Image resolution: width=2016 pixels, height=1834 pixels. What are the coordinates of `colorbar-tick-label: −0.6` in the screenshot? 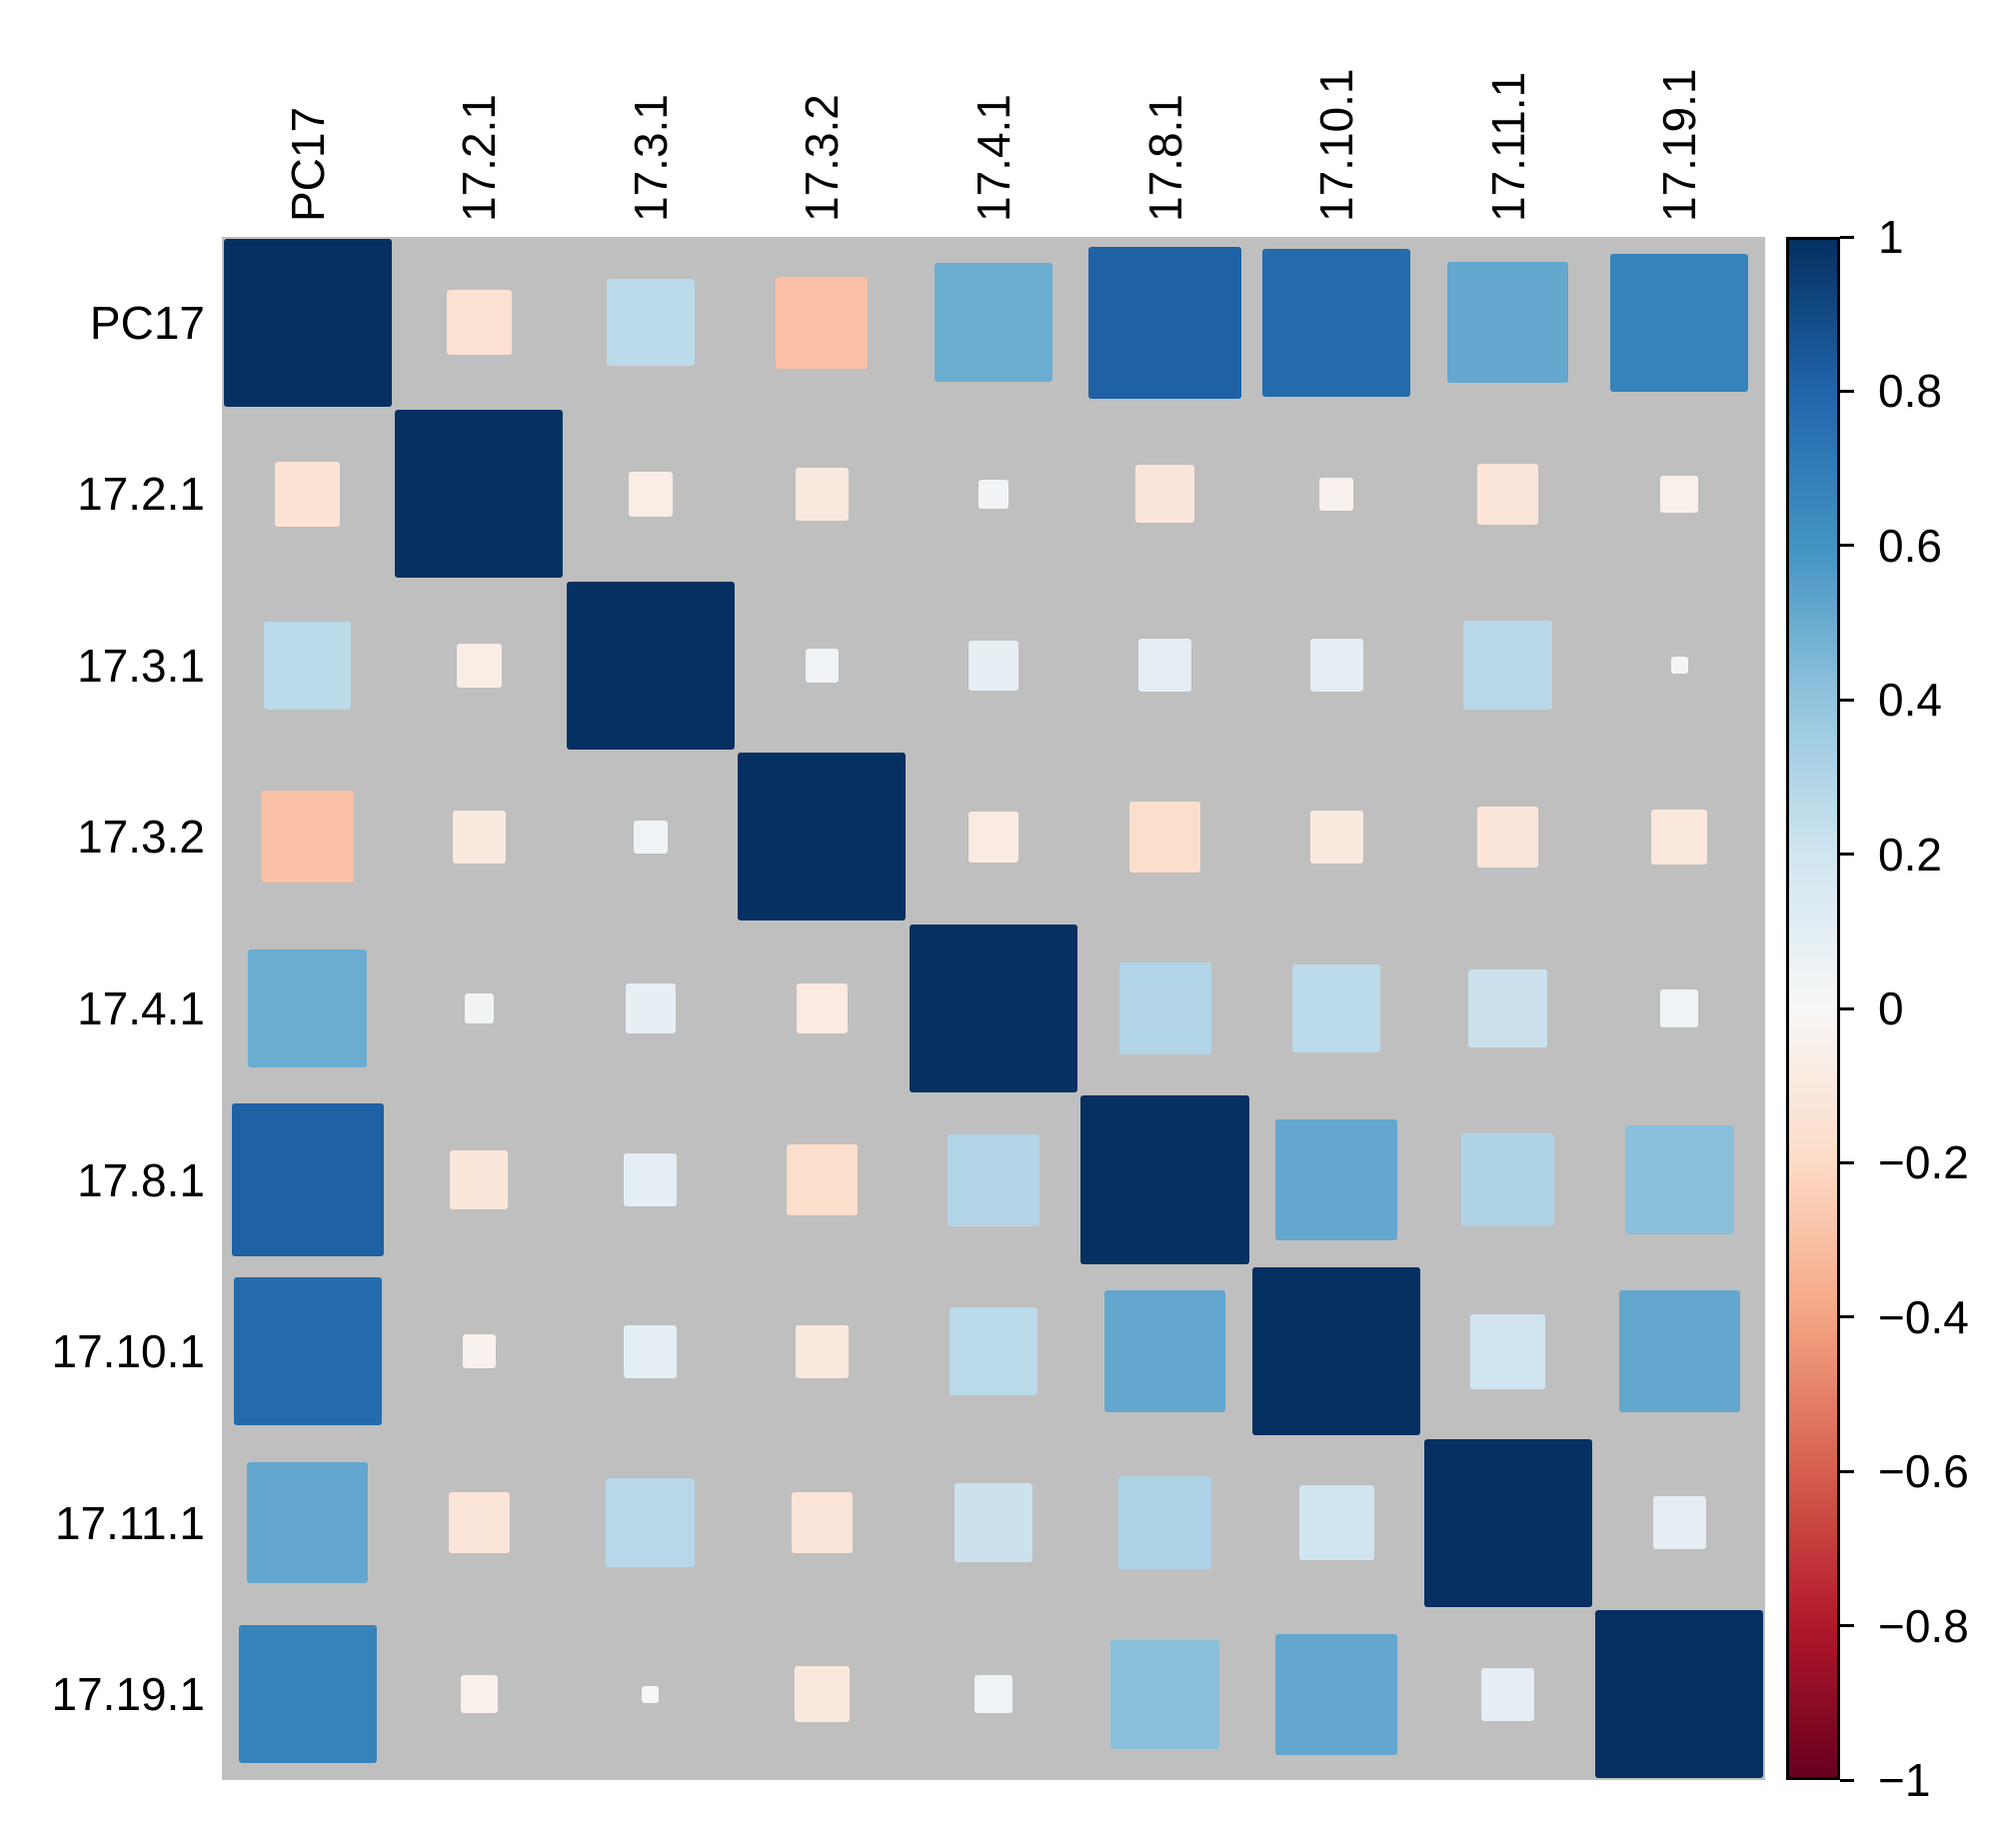 It's located at (1924, 1471).